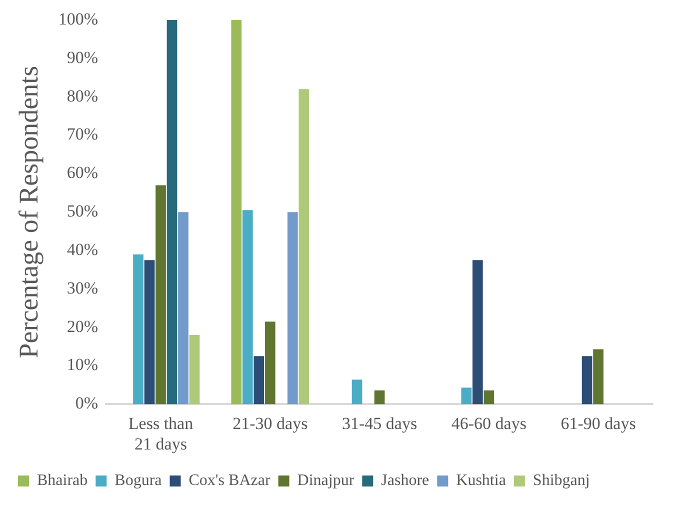 The width and height of the screenshot is (683, 509). What do you see at coordinates (405, 481) in the screenshot?
I see `legend-label: Jashore` at bounding box center [405, 481].